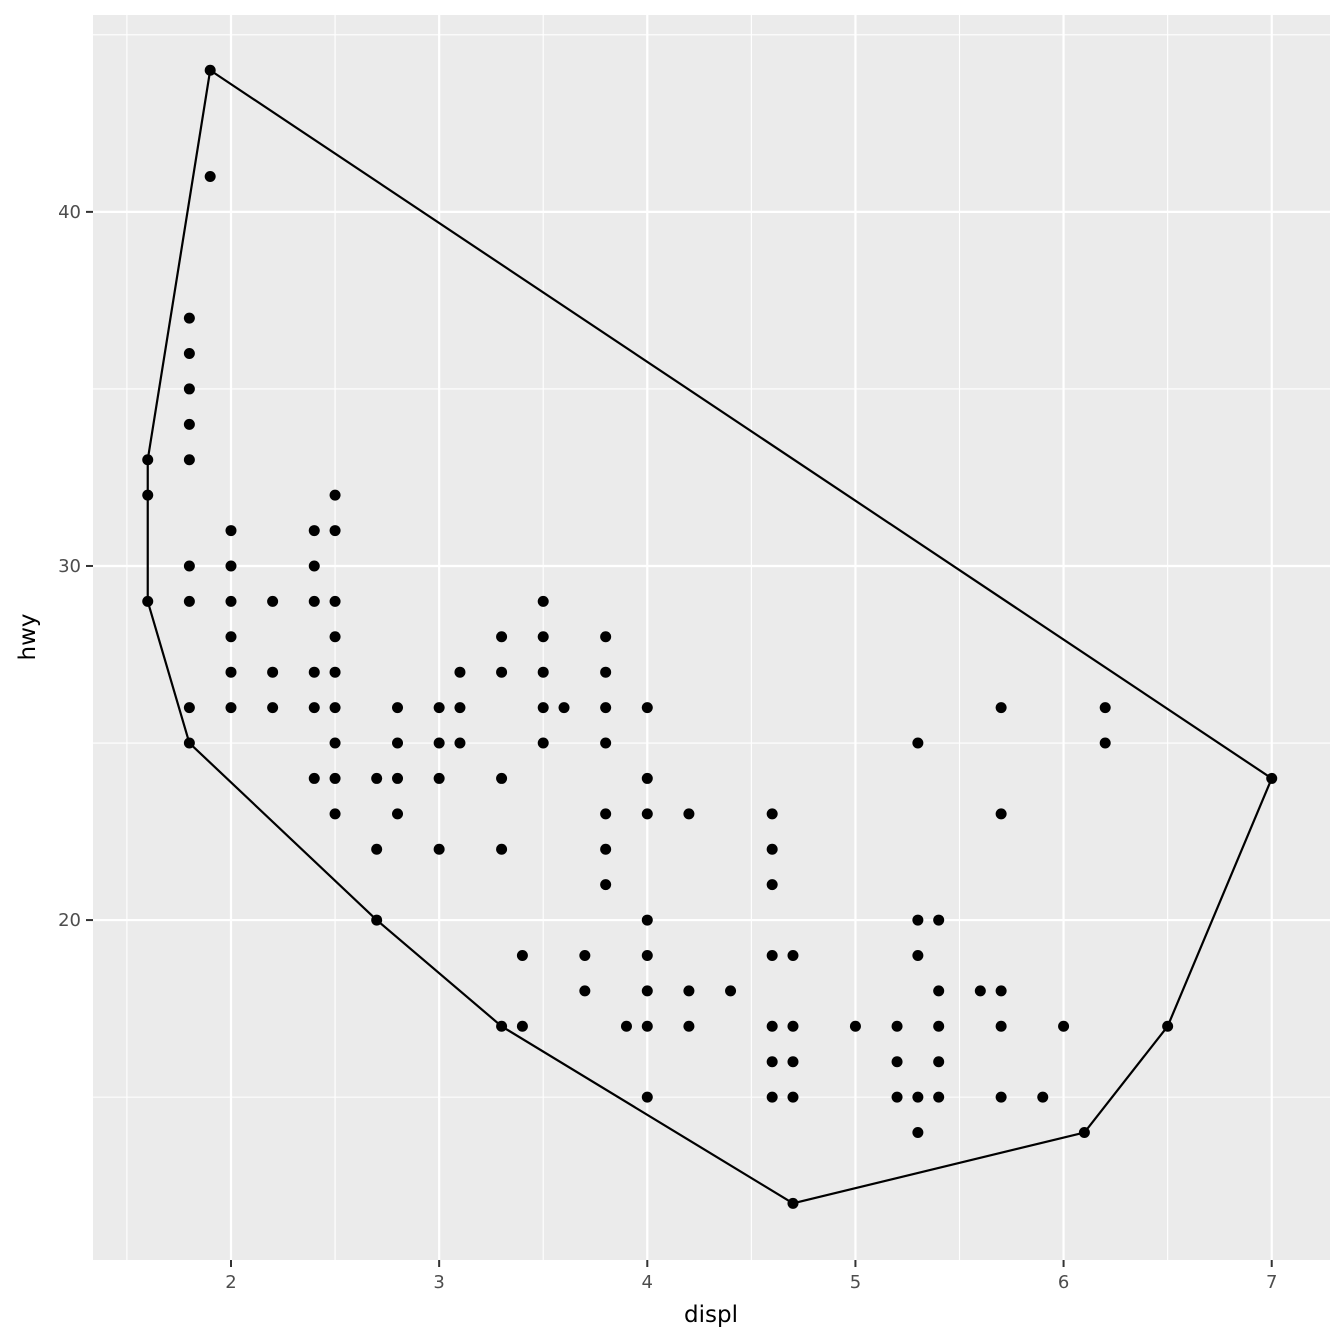 Image resolution: width=1344 pixels, height=1344 pixels. What do you see at coordinates (1063, 1282) in the screenshot?
I see `x-tick-label: 6` at bounding box center [1063, 1282].